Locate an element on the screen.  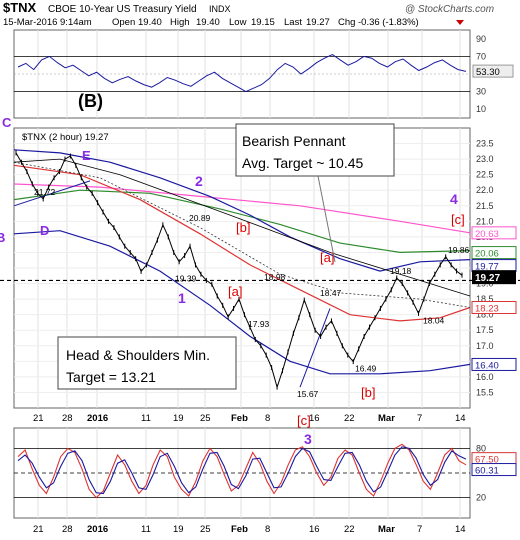
datetime-label: 15-Mar-2016 9:14am is located at coordinates (47, 22).